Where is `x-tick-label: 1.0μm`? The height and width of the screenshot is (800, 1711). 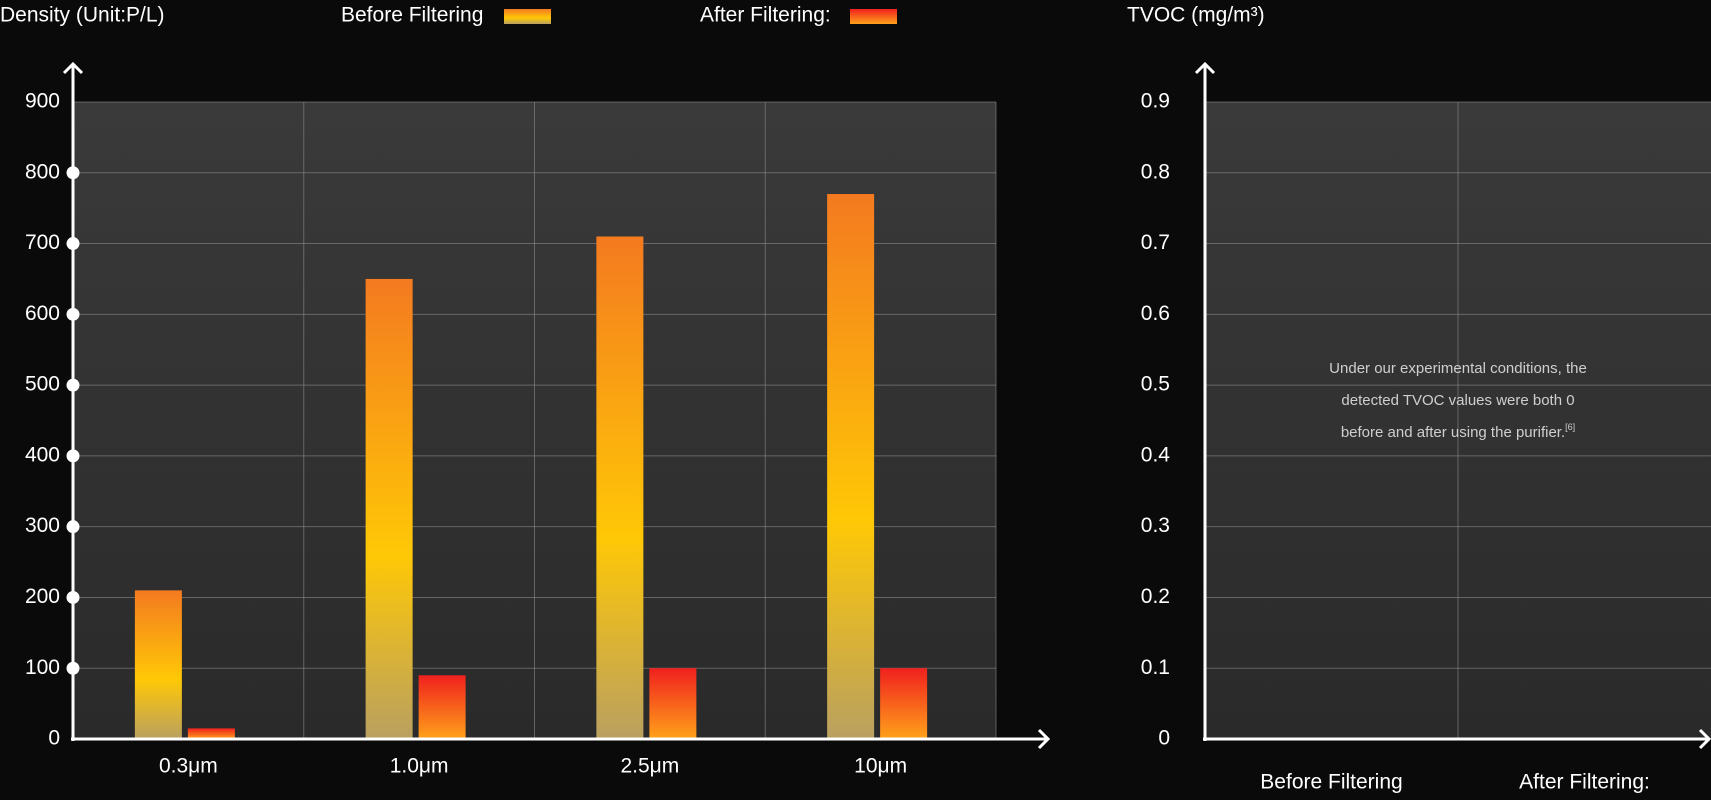 x-tick-label: 1.0μm is located at coordinates (419, 766).